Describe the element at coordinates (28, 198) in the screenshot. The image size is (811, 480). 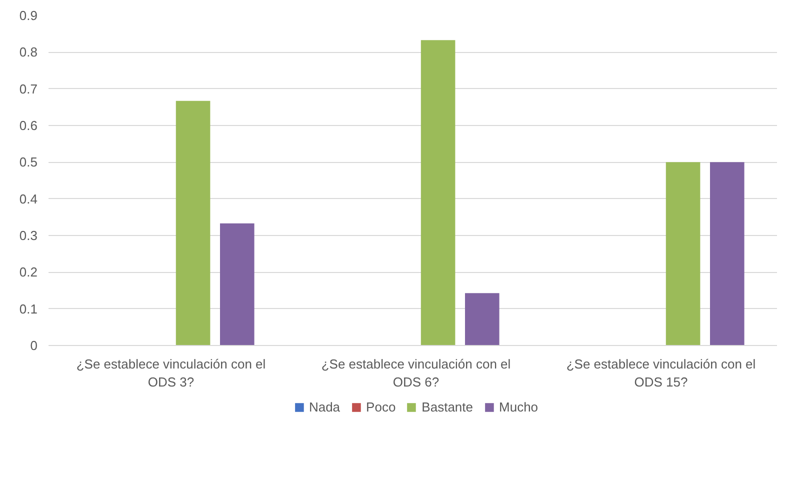
I see `y-tick-label: 0.4` at that location.